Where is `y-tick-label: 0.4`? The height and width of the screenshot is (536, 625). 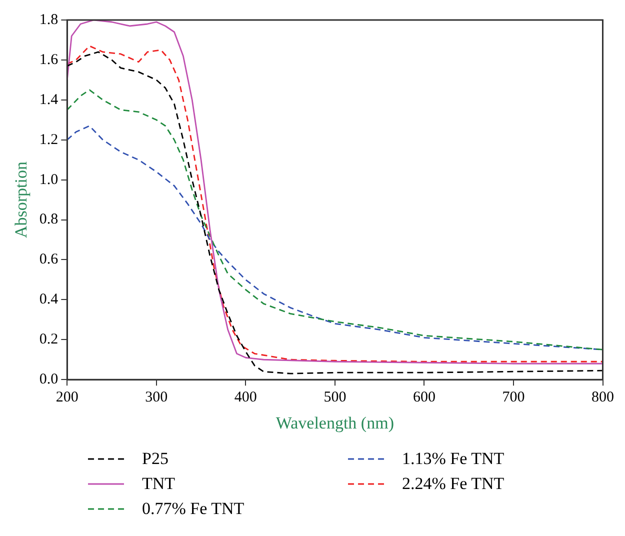 y-tick-label: 0.4 is located at coordinates (49, 300).